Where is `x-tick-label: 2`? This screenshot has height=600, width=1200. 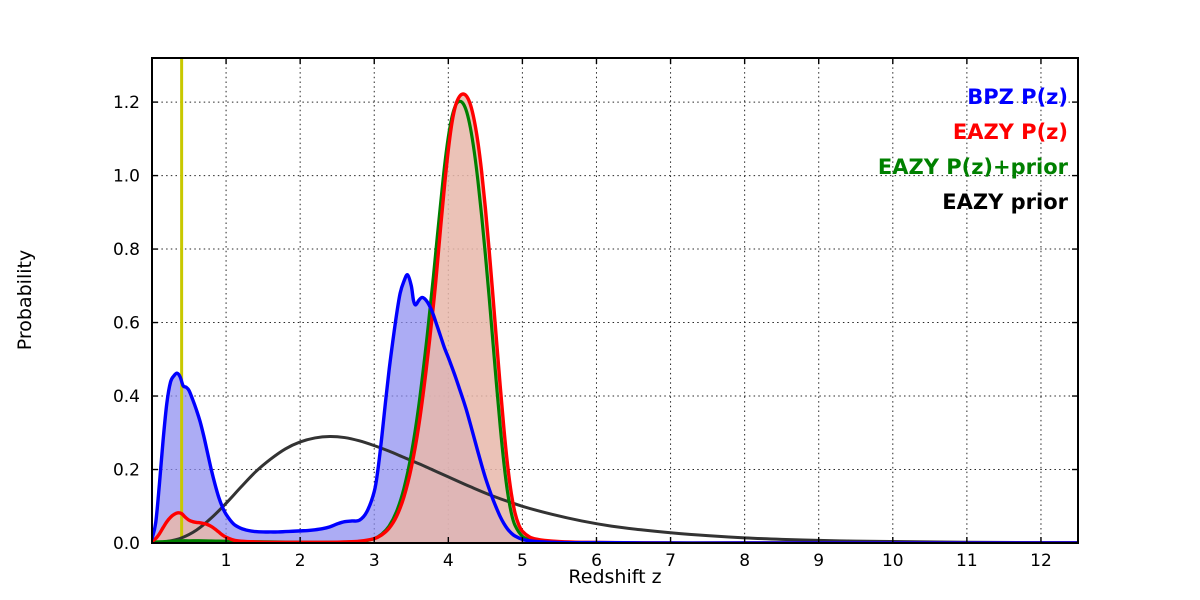
x-tick-label: 2 is located at coordinates (300, 561).